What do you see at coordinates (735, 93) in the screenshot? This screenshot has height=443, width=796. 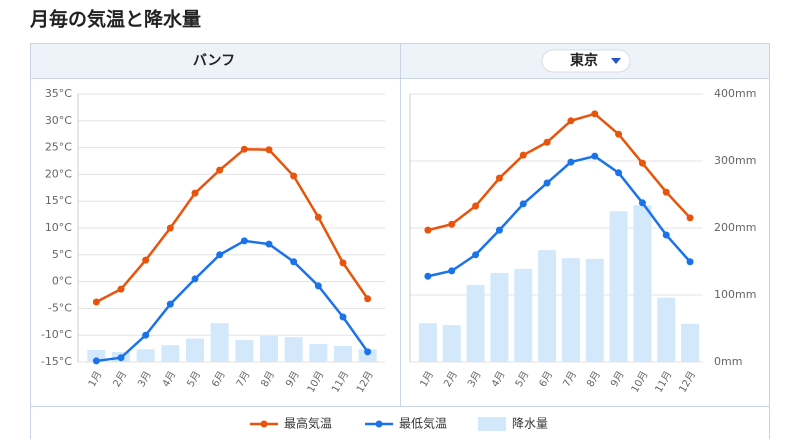 I see `tick-label: 400mm` at bounding box center [735, 93].